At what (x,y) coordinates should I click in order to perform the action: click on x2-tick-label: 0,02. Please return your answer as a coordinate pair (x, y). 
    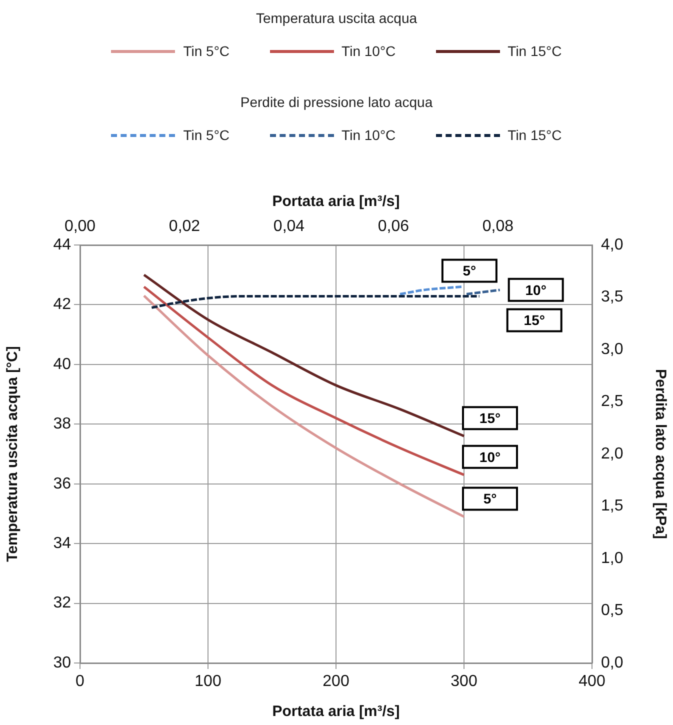
    Looking at the image, I should click on (184, 226).